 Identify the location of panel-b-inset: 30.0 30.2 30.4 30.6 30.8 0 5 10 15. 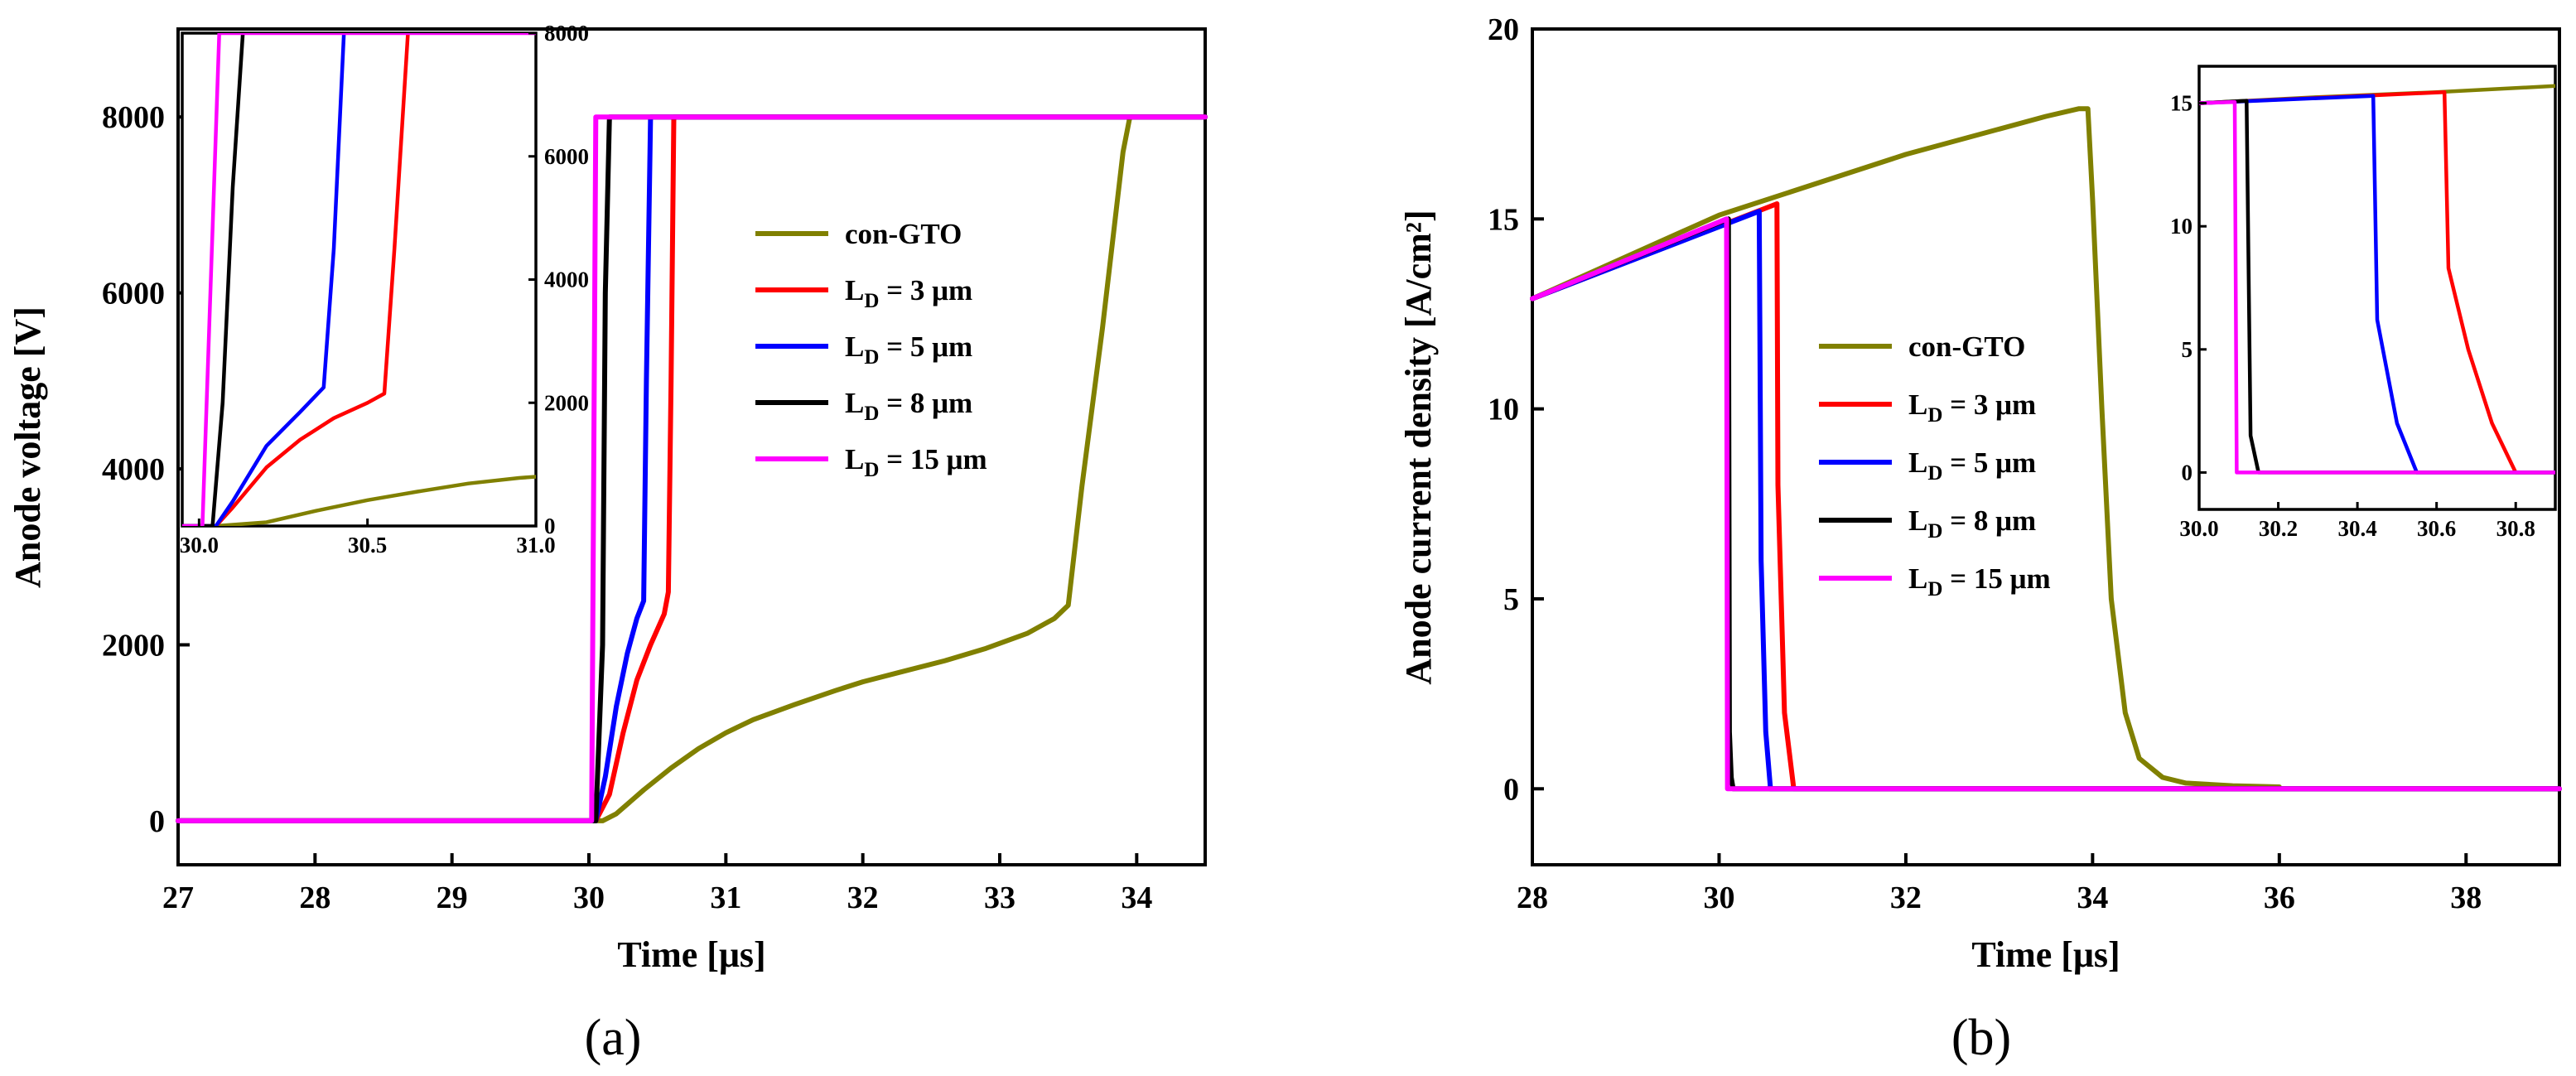
(2363, 303).